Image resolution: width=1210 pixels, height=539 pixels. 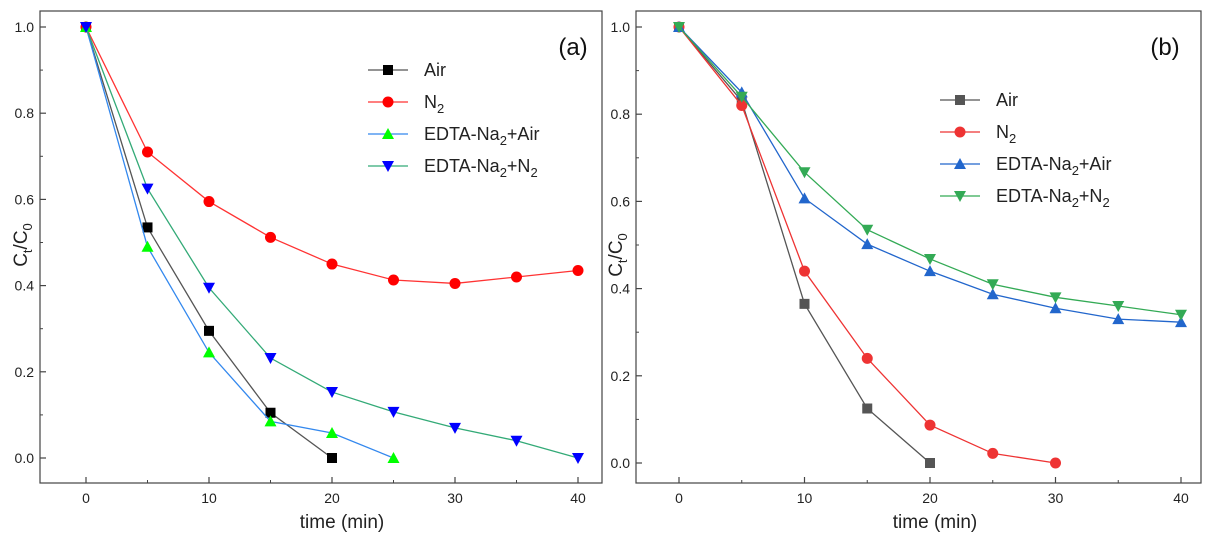 I want to click on legend-label: N2, so click(x=434, y=104).